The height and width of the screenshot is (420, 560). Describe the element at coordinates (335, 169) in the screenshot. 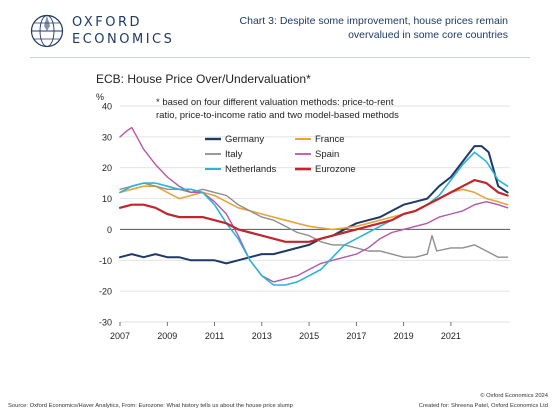

I see `legend-label-eurozone: Eurozone` at that location.